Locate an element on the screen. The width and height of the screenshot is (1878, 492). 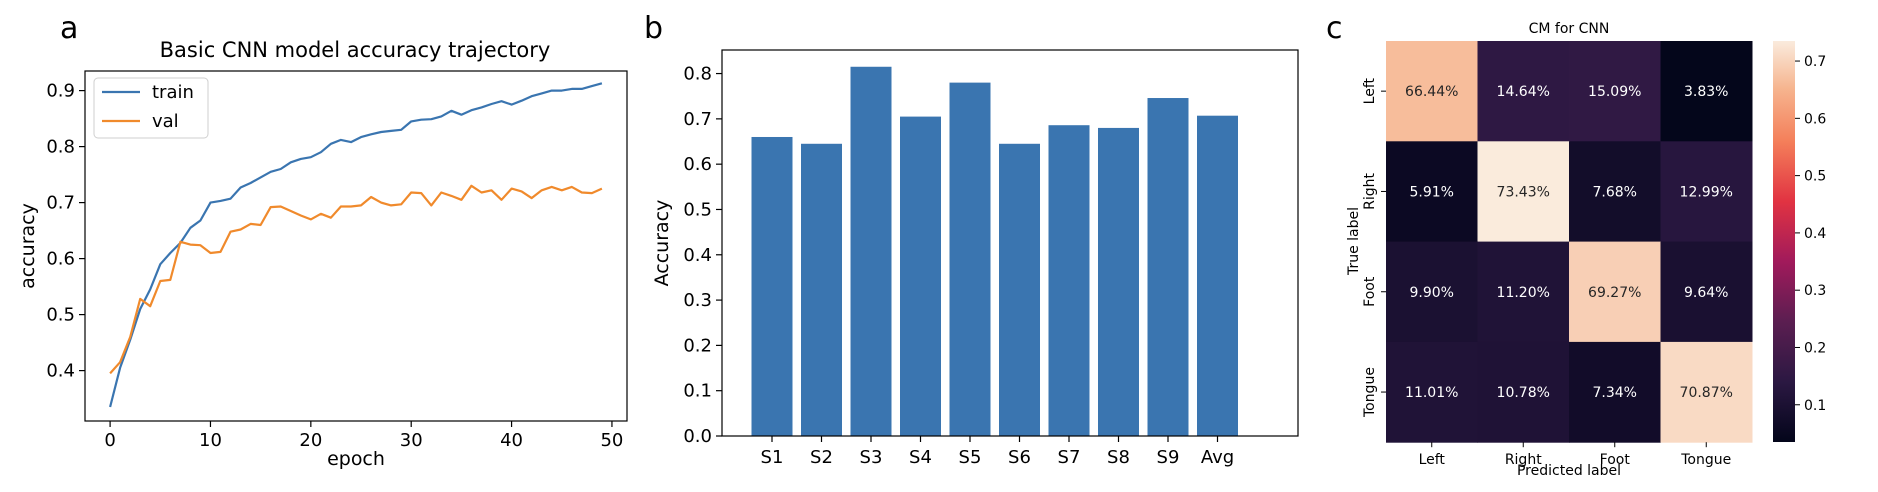
x-tick-label: S8 is located at coordinates (1118, 457).